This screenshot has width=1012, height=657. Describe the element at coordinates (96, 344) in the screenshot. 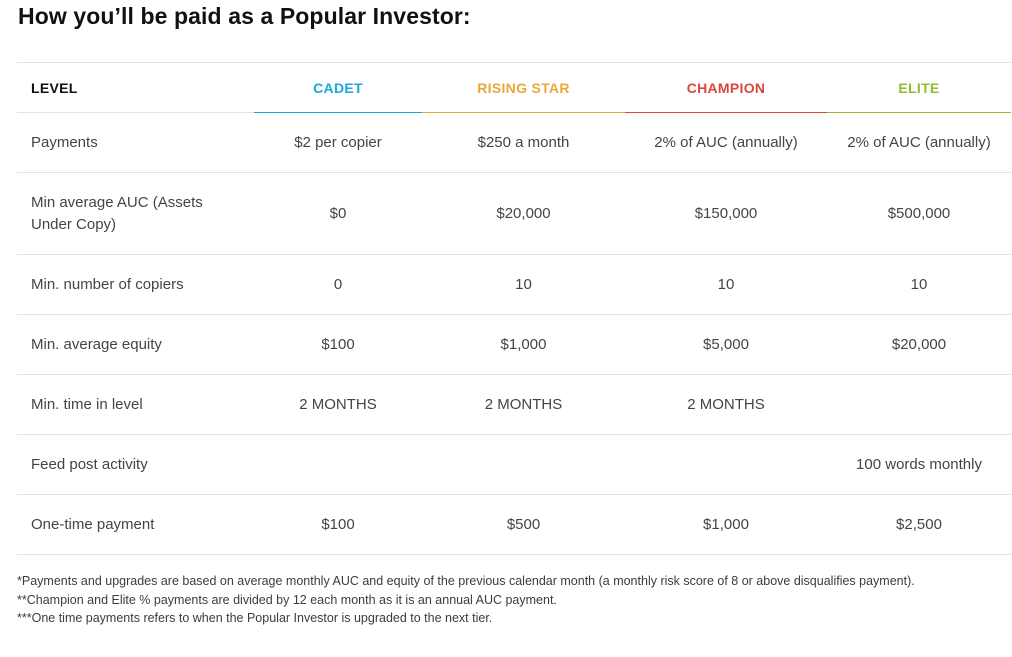

I see `row-label: Min. average equity` at that location.